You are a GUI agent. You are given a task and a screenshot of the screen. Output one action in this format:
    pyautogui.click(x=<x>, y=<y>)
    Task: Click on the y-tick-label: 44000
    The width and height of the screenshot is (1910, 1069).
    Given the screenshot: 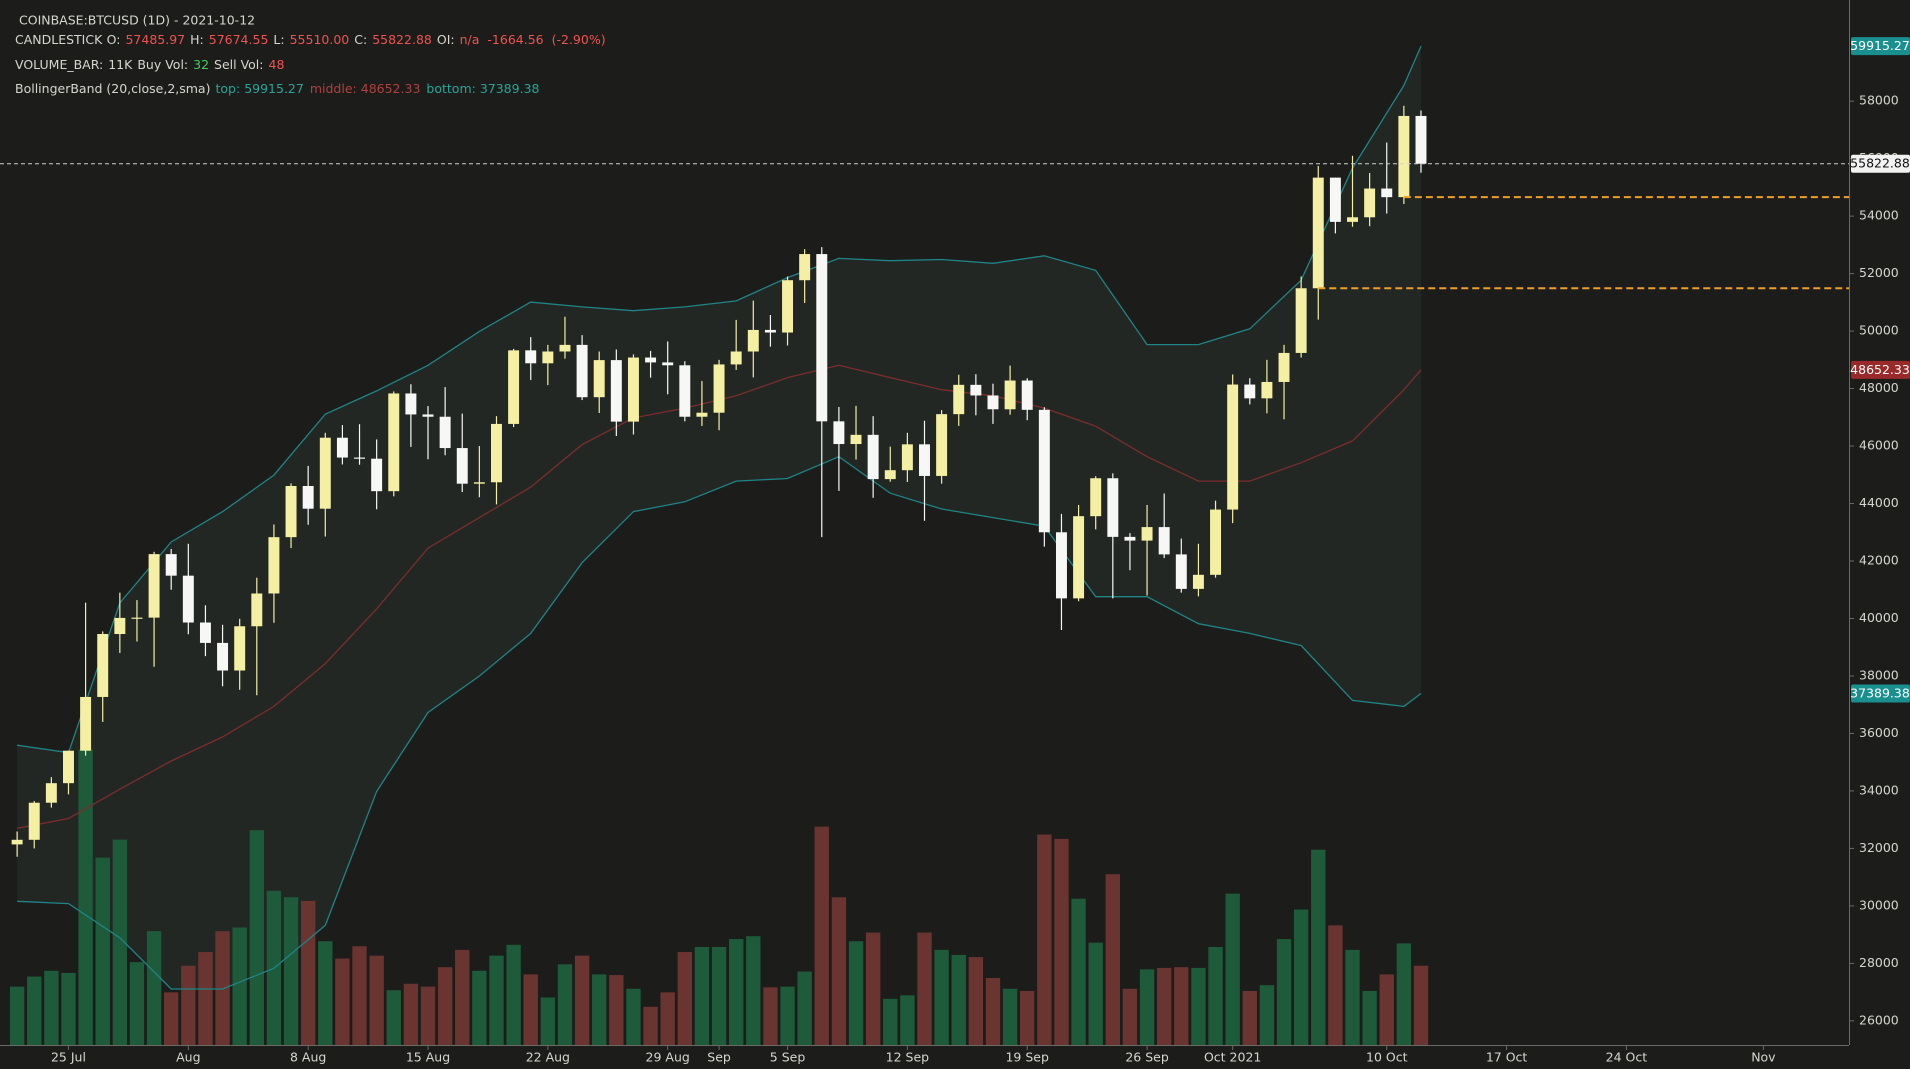 What is the action you would take?
    pyautogui.click(x=1879, y=502)
    